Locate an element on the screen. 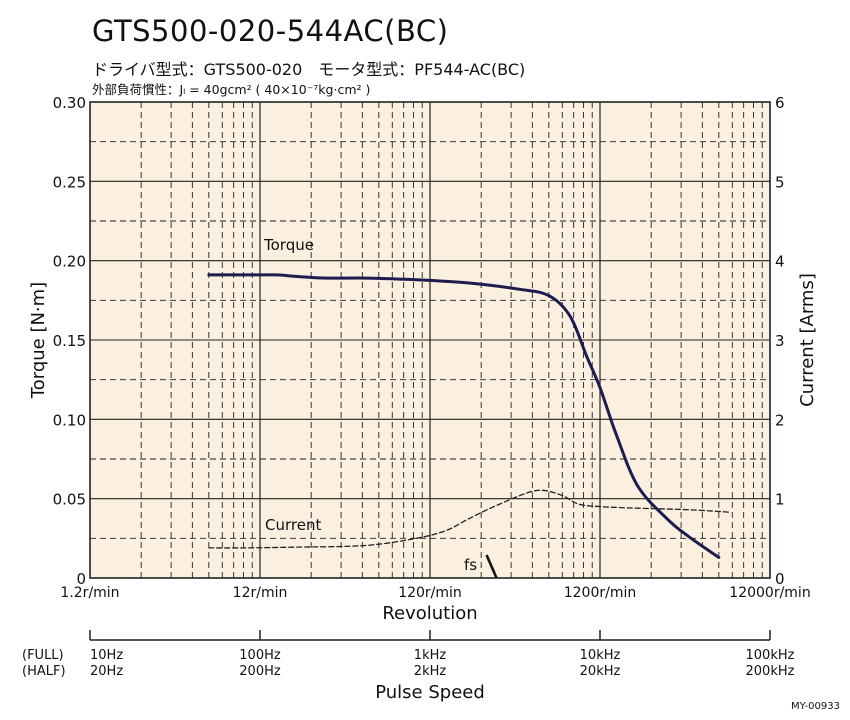  y-right-tick-label: 3 is located at coordinates (780, 341).